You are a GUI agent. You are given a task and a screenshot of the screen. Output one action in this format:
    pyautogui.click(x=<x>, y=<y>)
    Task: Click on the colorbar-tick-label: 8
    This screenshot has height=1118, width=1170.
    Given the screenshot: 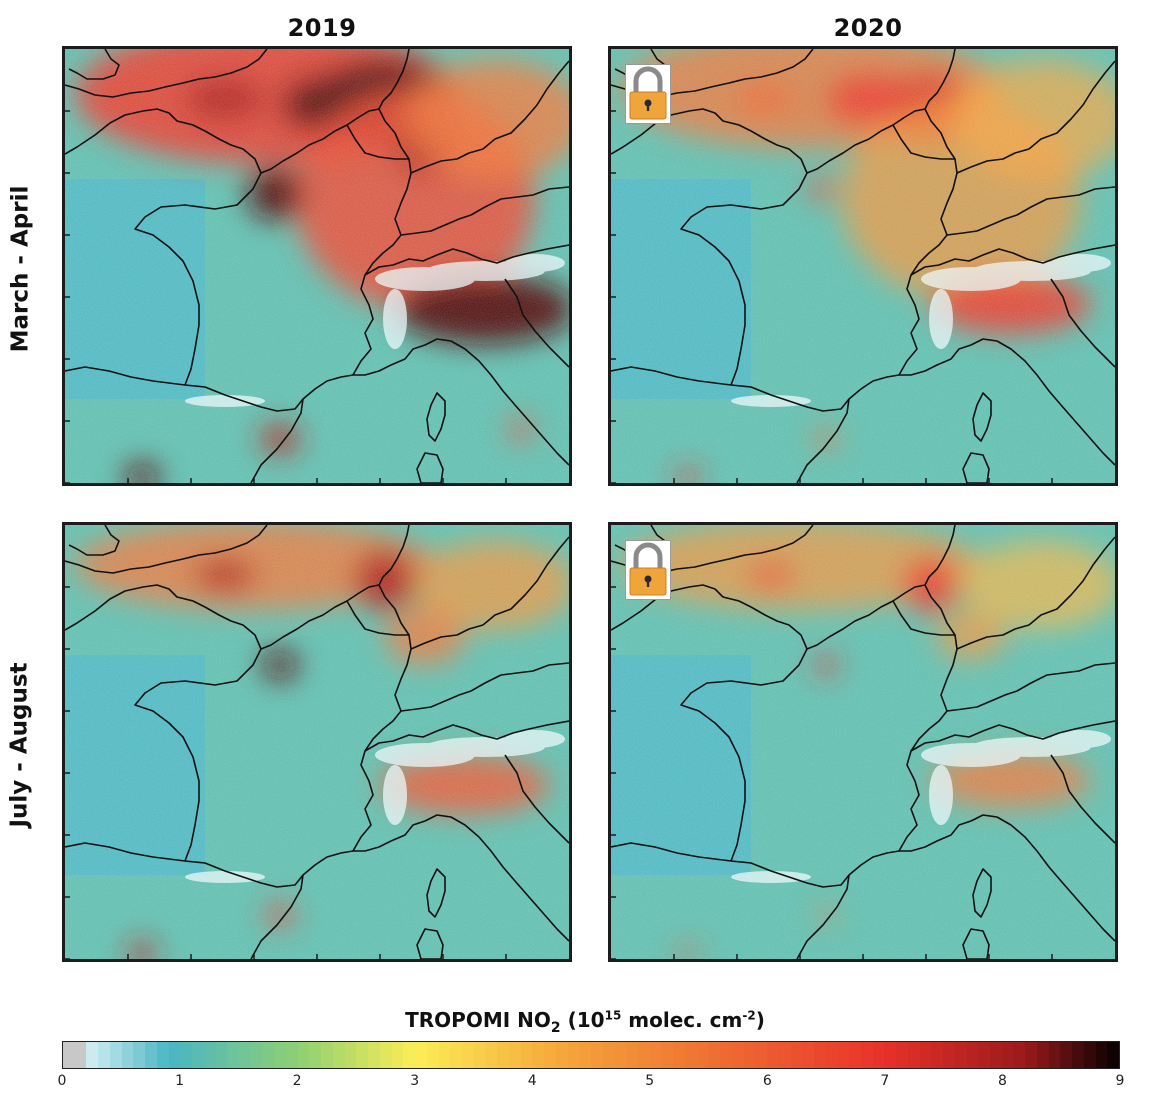 What is the action you would take?
    pyautogui.click(x=1002, y=1081)
    